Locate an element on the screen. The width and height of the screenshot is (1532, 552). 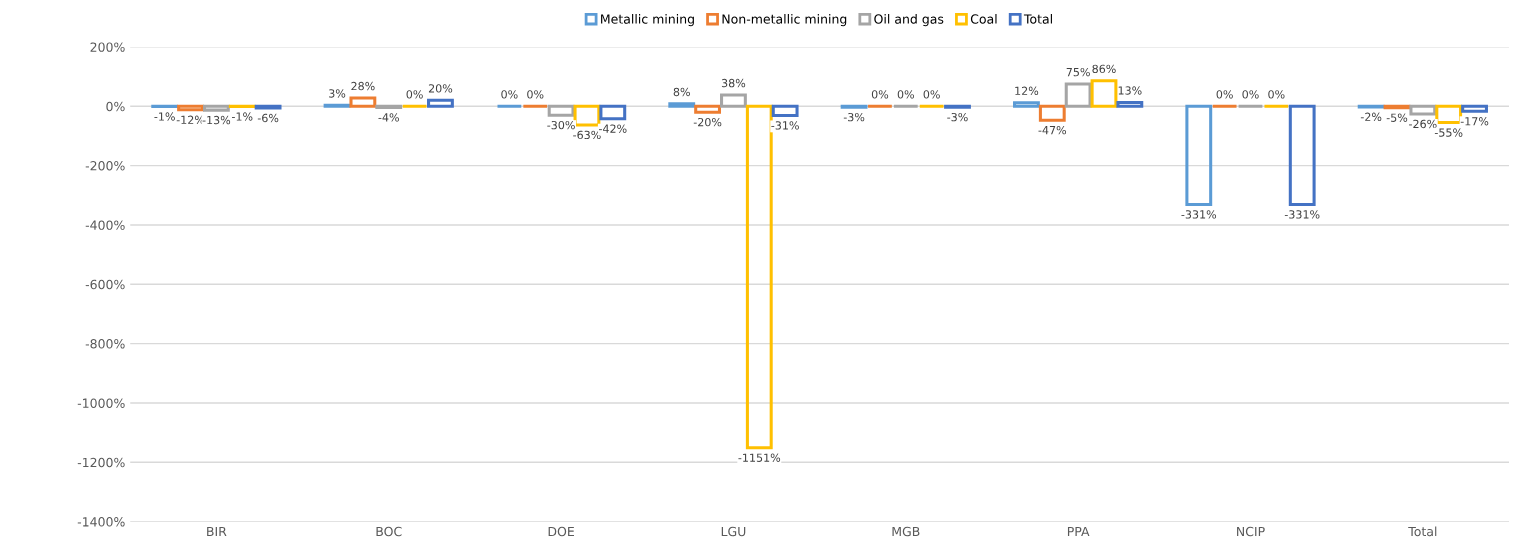
data-label: -63% is located at coordinates (587, 135).